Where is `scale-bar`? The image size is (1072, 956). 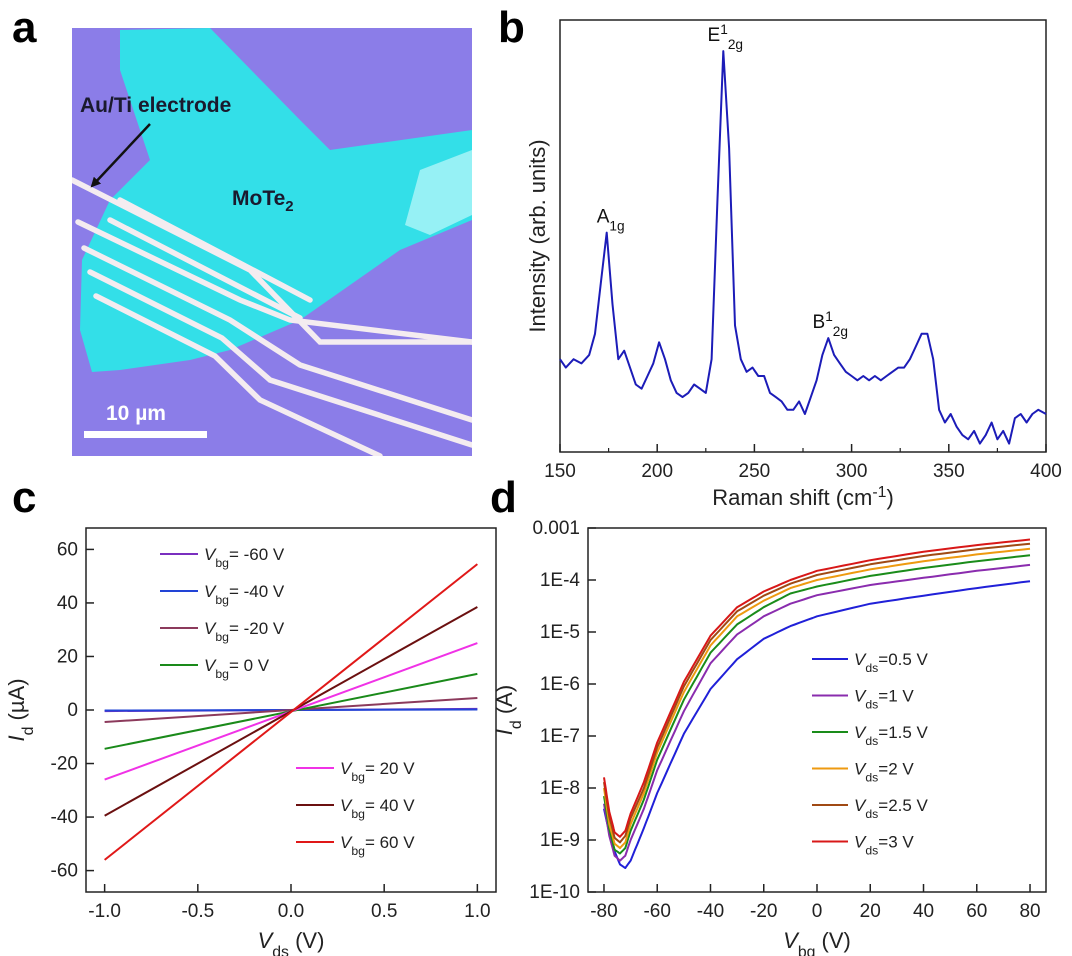
scale-bar is located at coordinates (145, 434).